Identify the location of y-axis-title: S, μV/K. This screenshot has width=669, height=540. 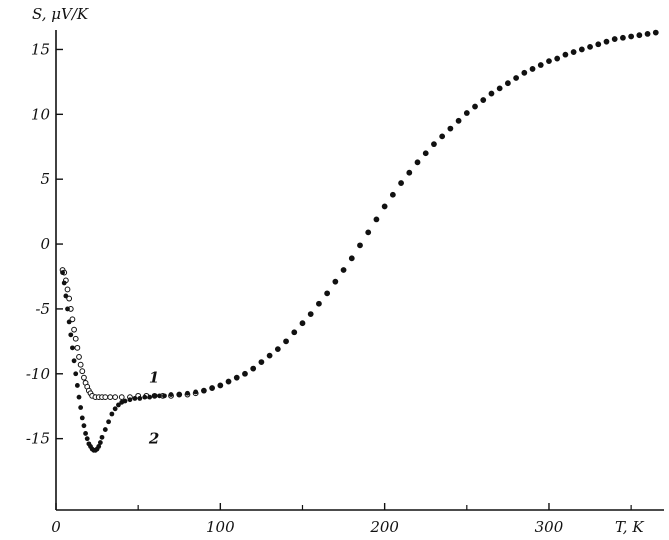
(60, 14).